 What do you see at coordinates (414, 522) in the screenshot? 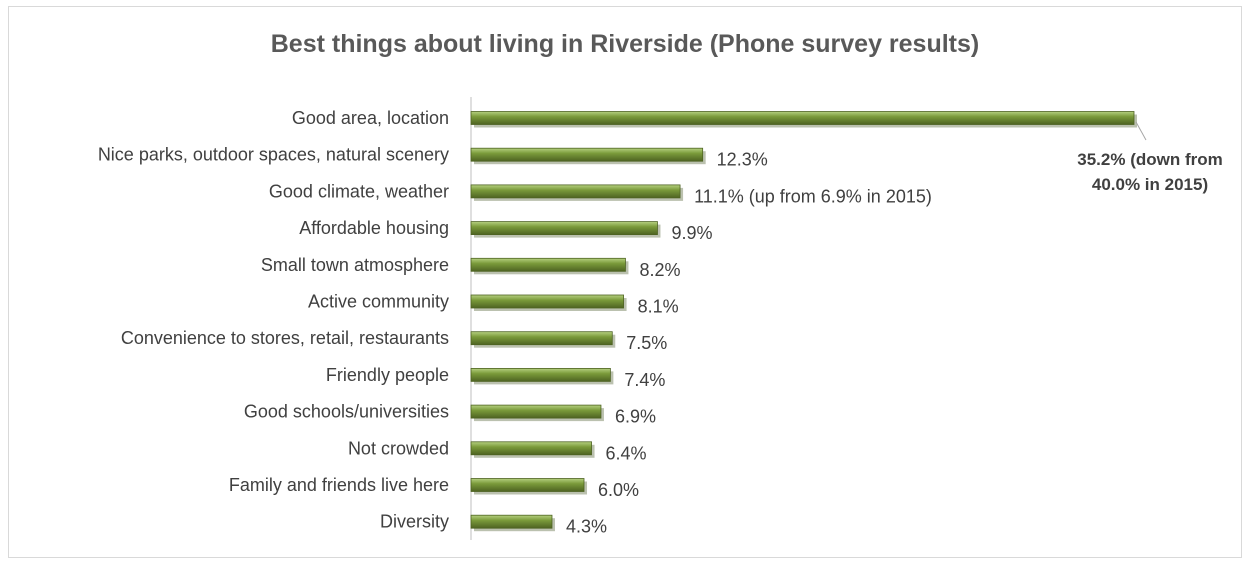
I see `category-label: Diversity` at bounding box center [414, 522].